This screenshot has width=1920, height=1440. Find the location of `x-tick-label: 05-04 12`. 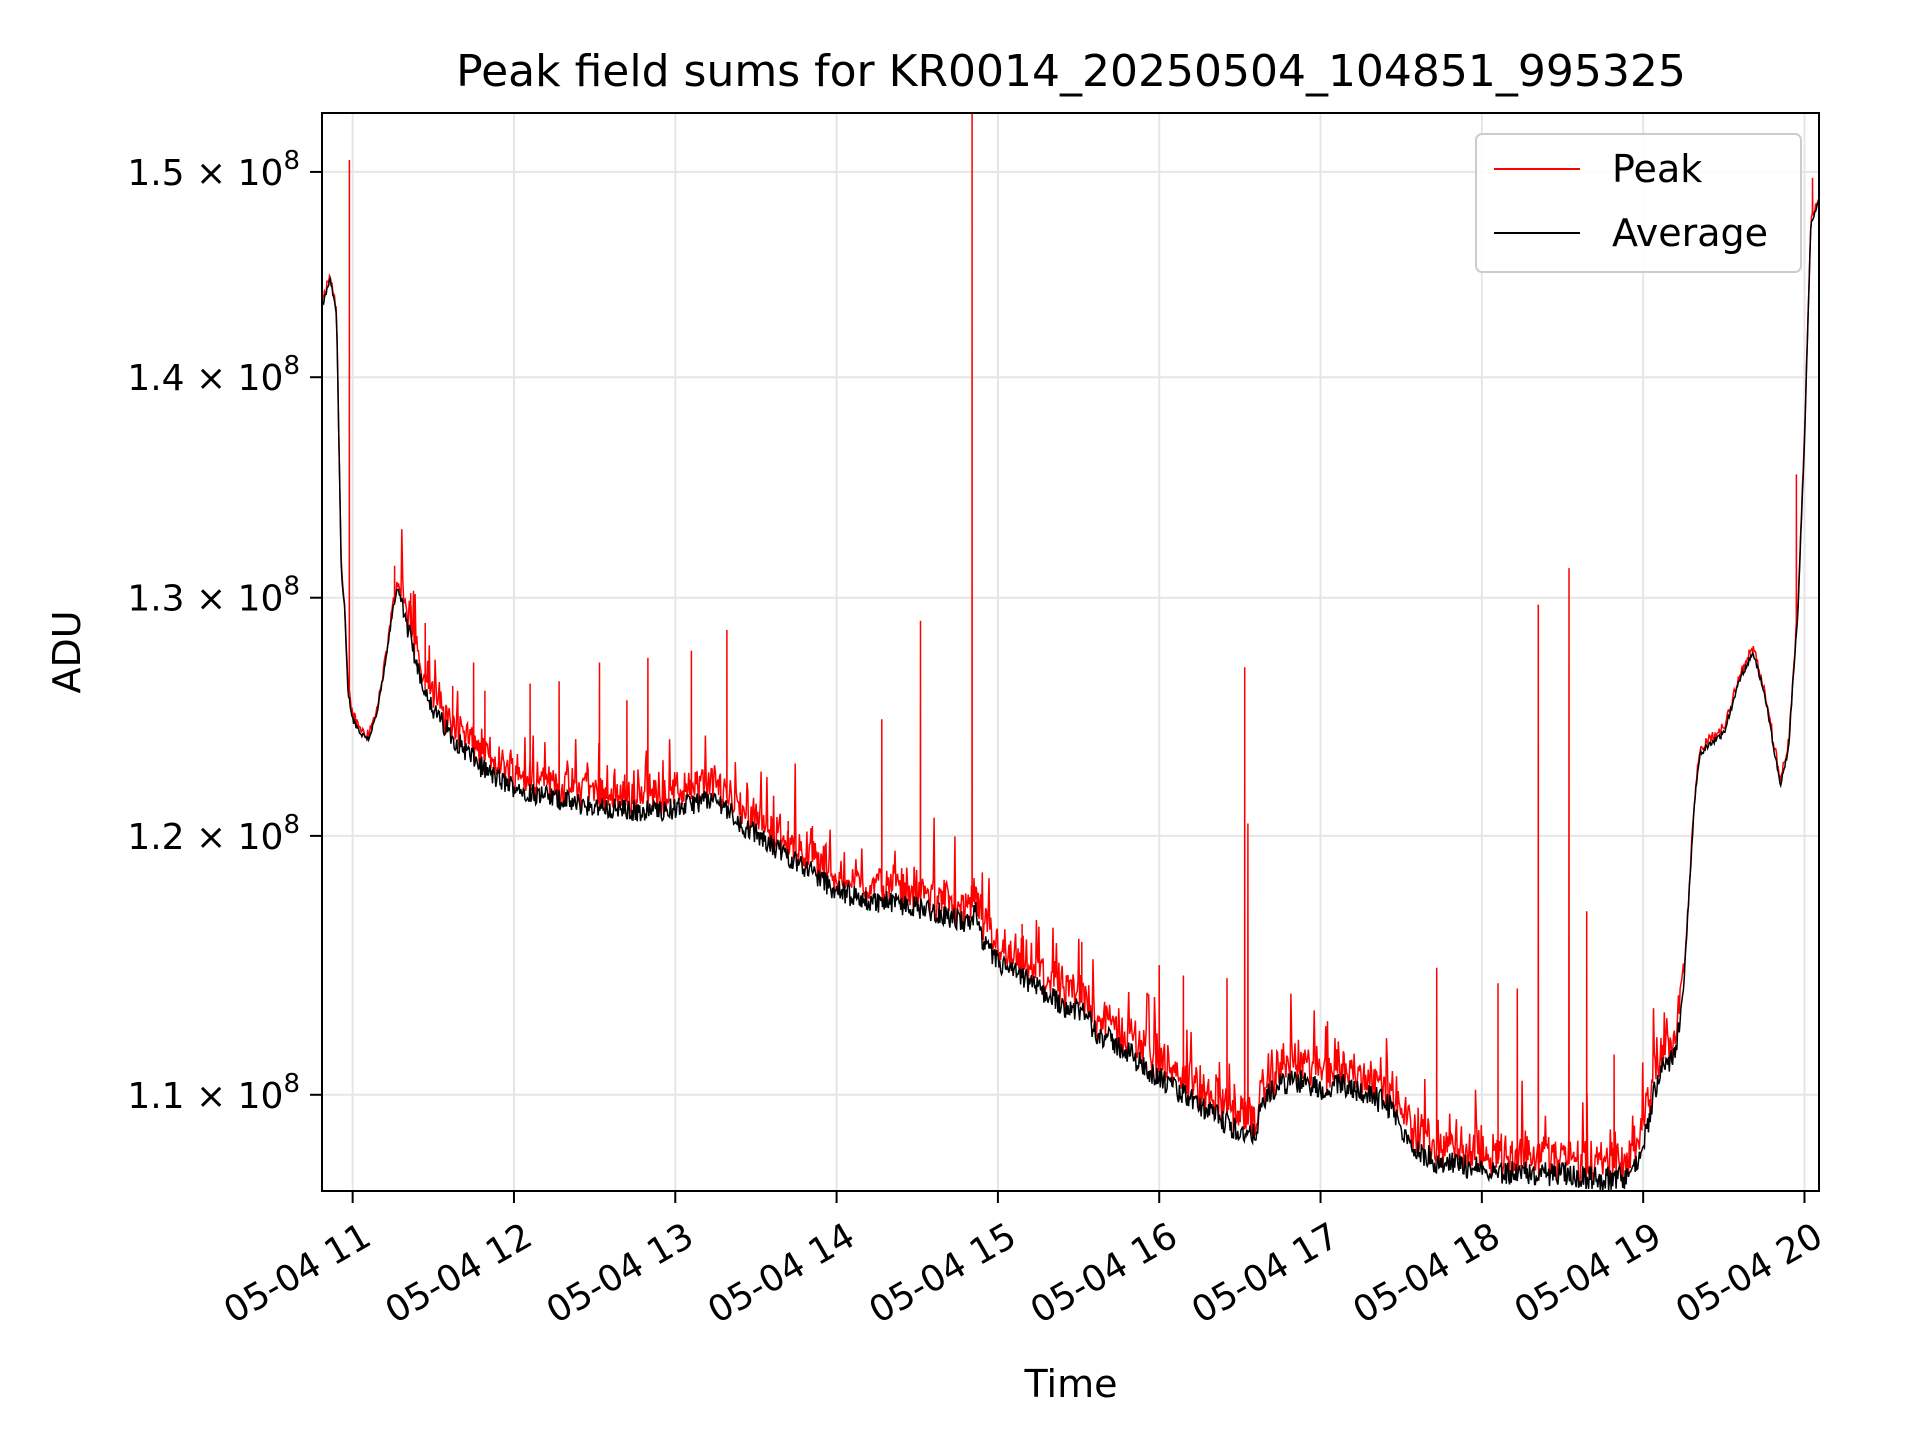

x-tick-label: 05-04 12 is located at coordinates (459, 1273).